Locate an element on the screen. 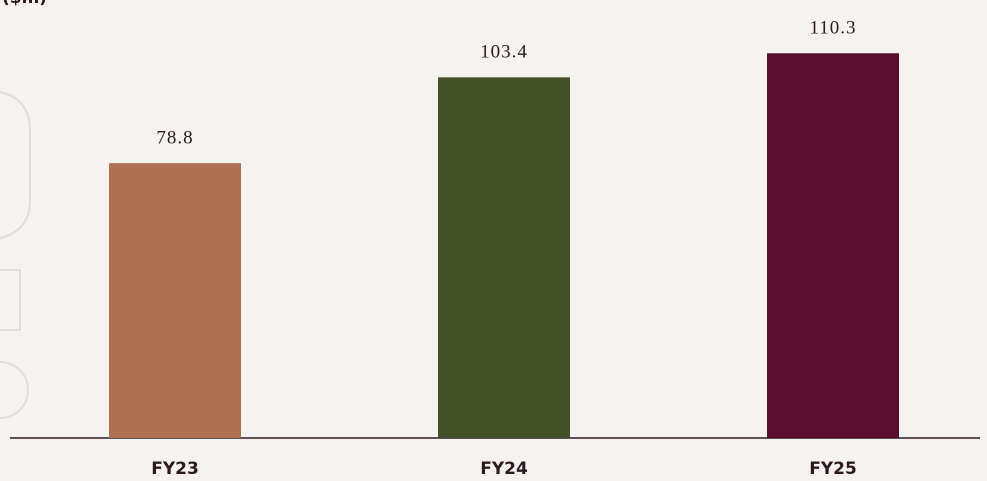  x-tick-label: FY23 is located at coordinates (175, 469).